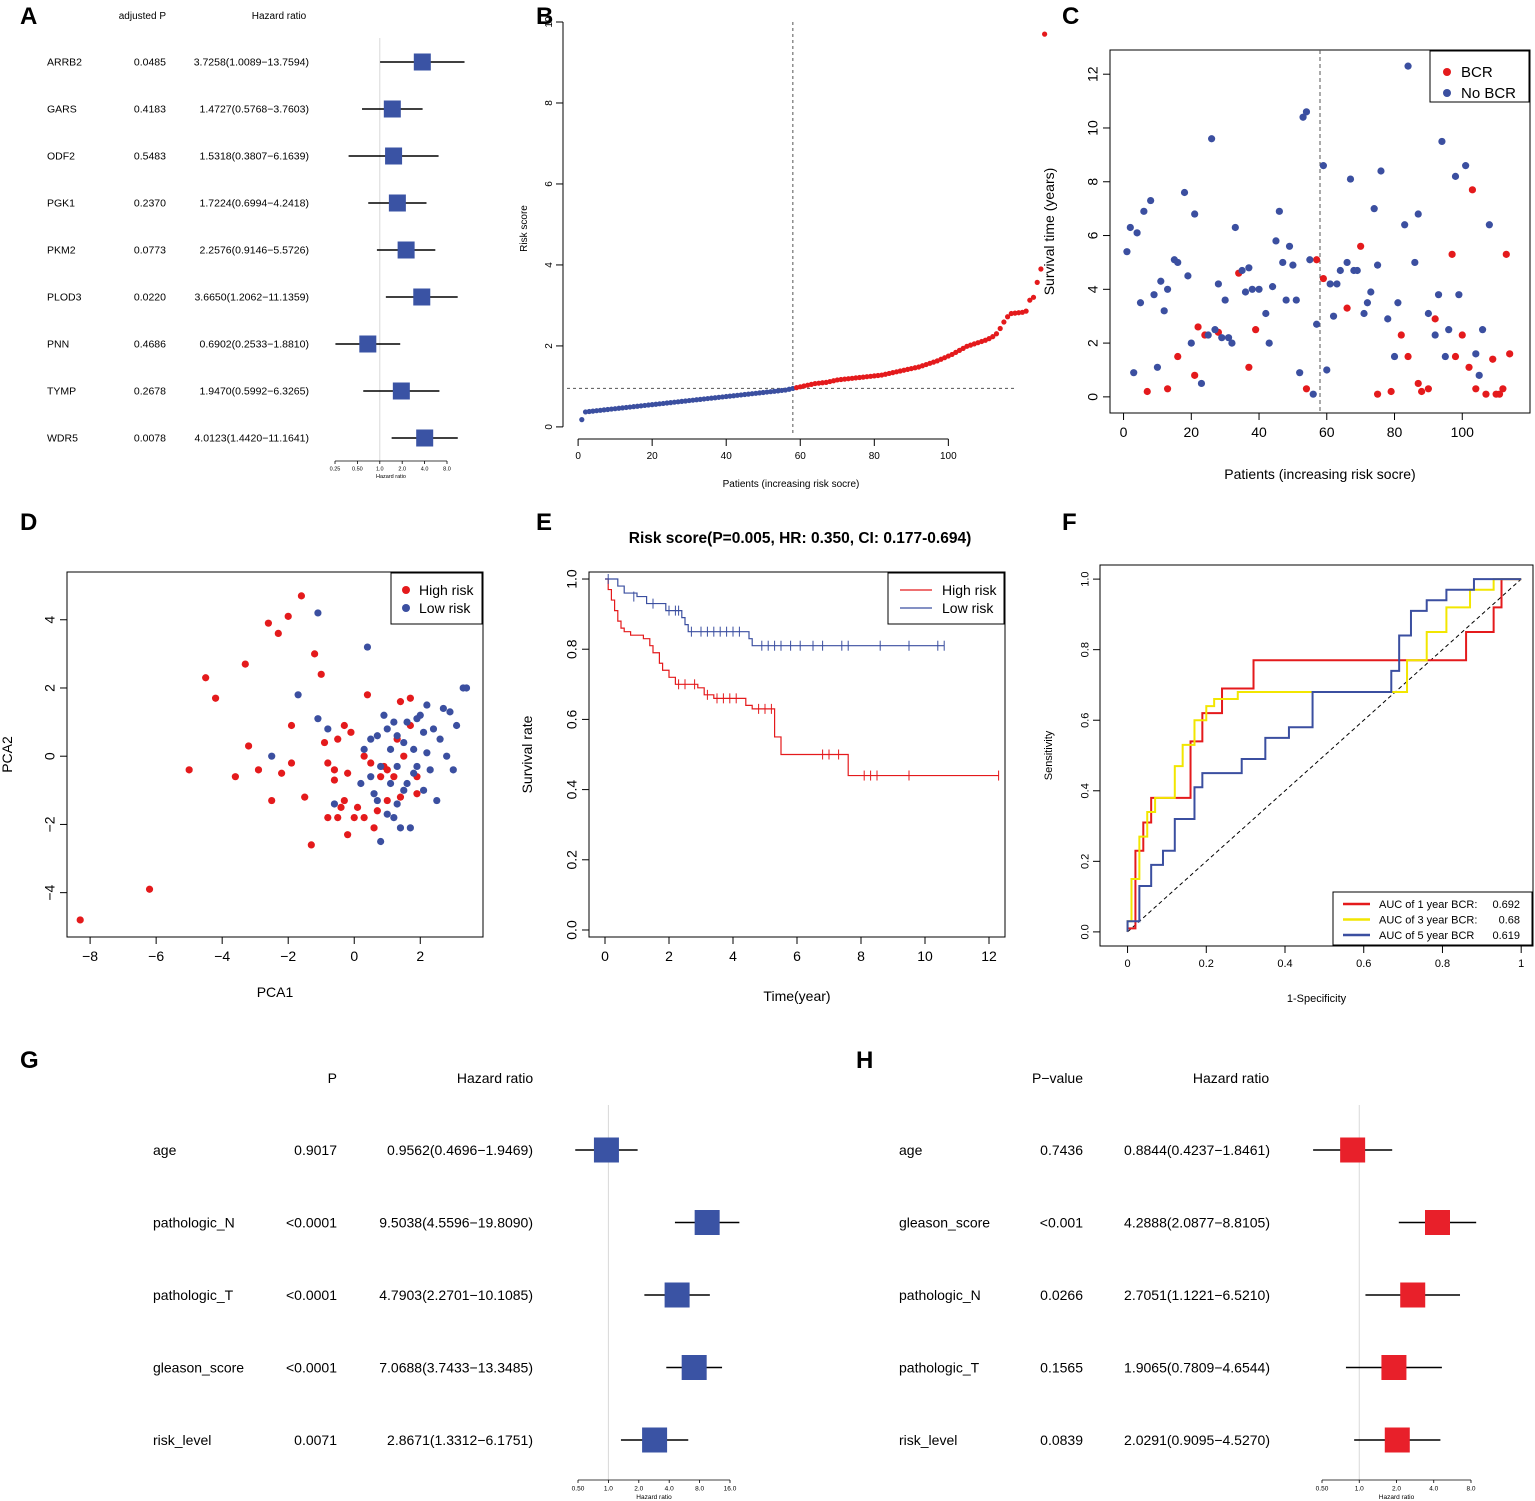 The height and width of the screenshot is (1501, 1535). Describe the element at coordinates (654, 1490) in the screenshot. I see `hr-axis: 0.50 1.0 2.0 4.0 8.0 16.0 Hazard ratio` at that location.